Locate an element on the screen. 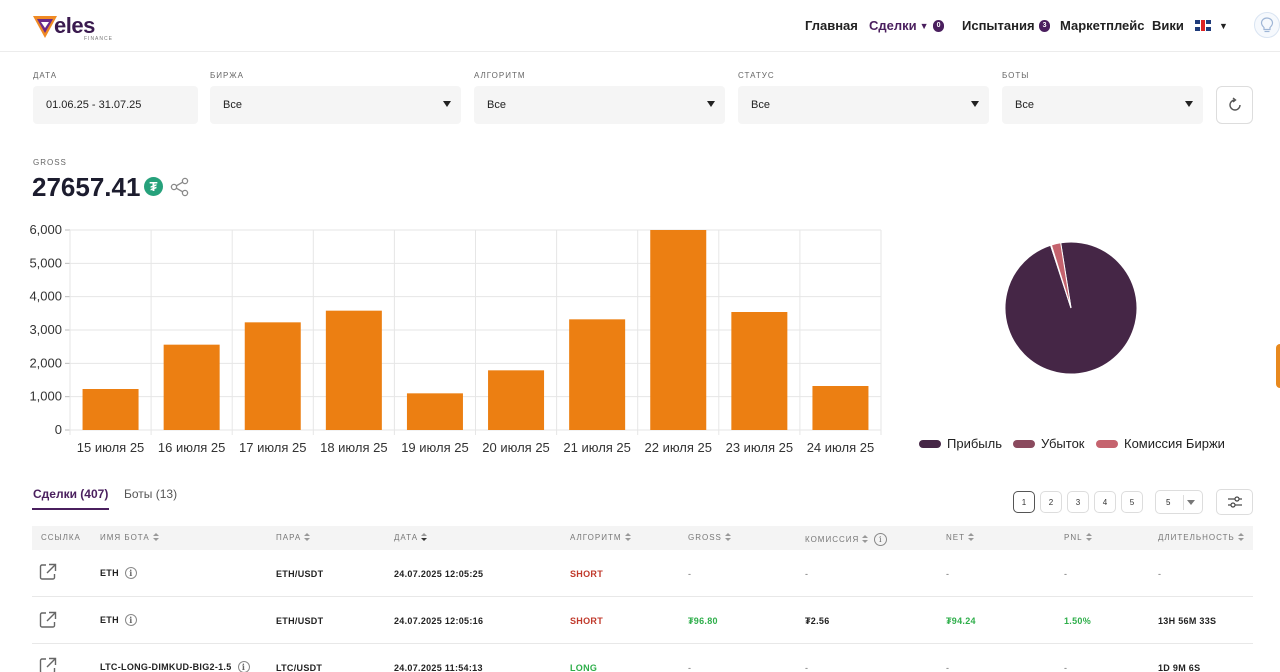  page-button-4: 4 is located at coordinates (1105, 502).